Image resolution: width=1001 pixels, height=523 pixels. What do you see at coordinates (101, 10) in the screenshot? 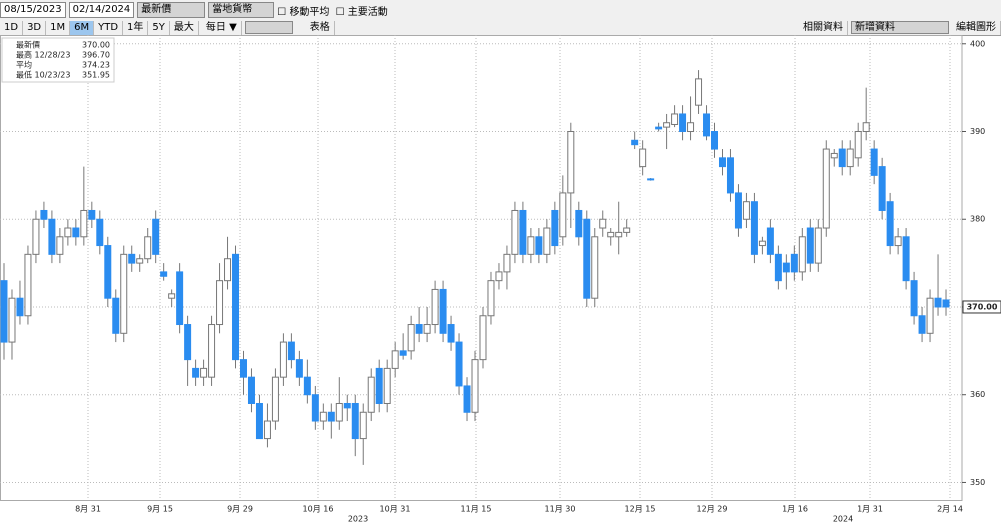
I see `end-date: 02/14/2024` at bounding box center [101, 10].